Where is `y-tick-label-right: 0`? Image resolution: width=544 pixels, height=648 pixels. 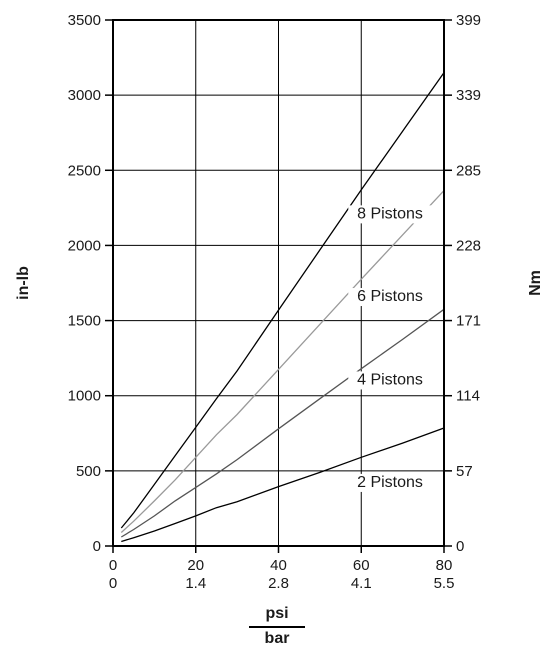
y-tick-label-right: 0 is located at coordinates (460, 546).